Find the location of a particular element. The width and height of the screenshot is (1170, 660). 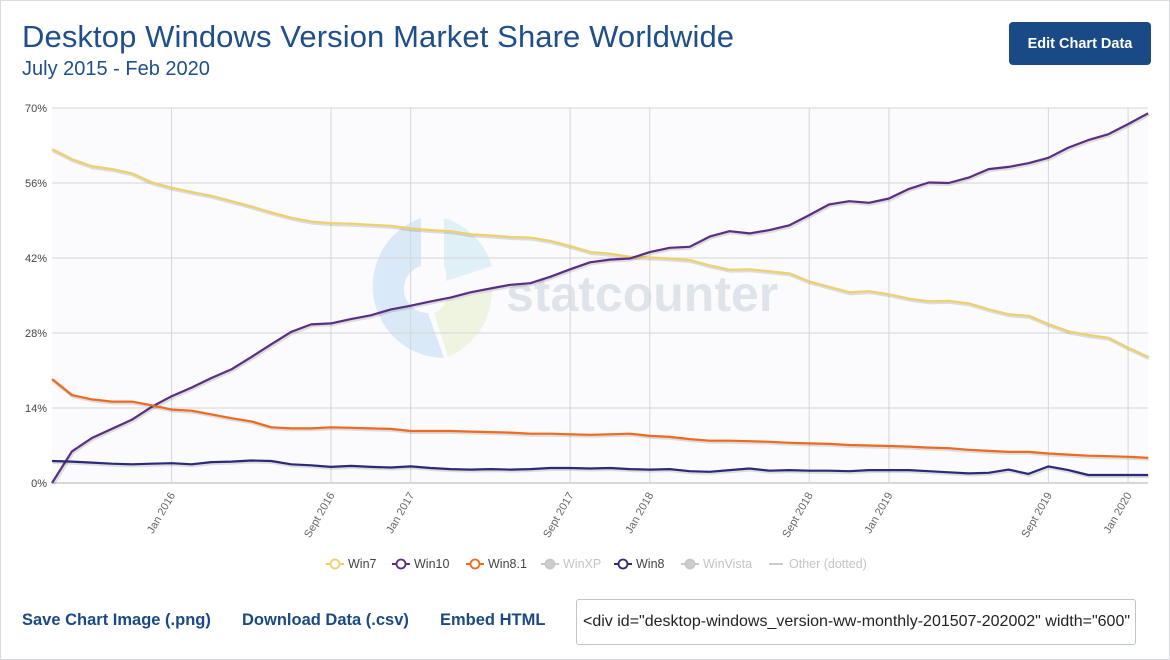

legend-label: Win8 is located at coordinates (650, 564).